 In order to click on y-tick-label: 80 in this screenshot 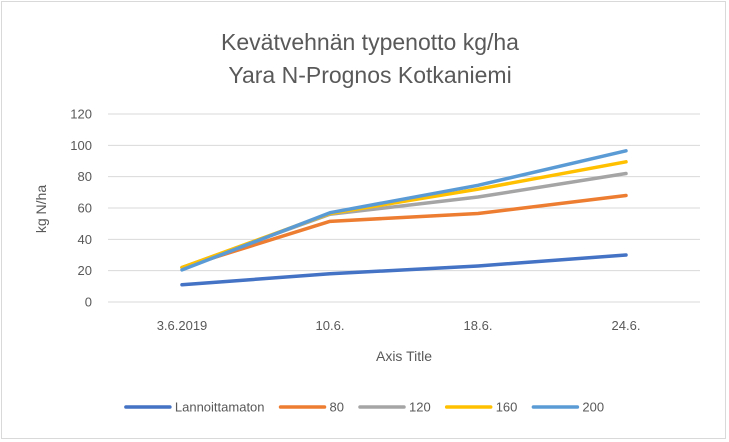, I will do `click(85, 176)`.